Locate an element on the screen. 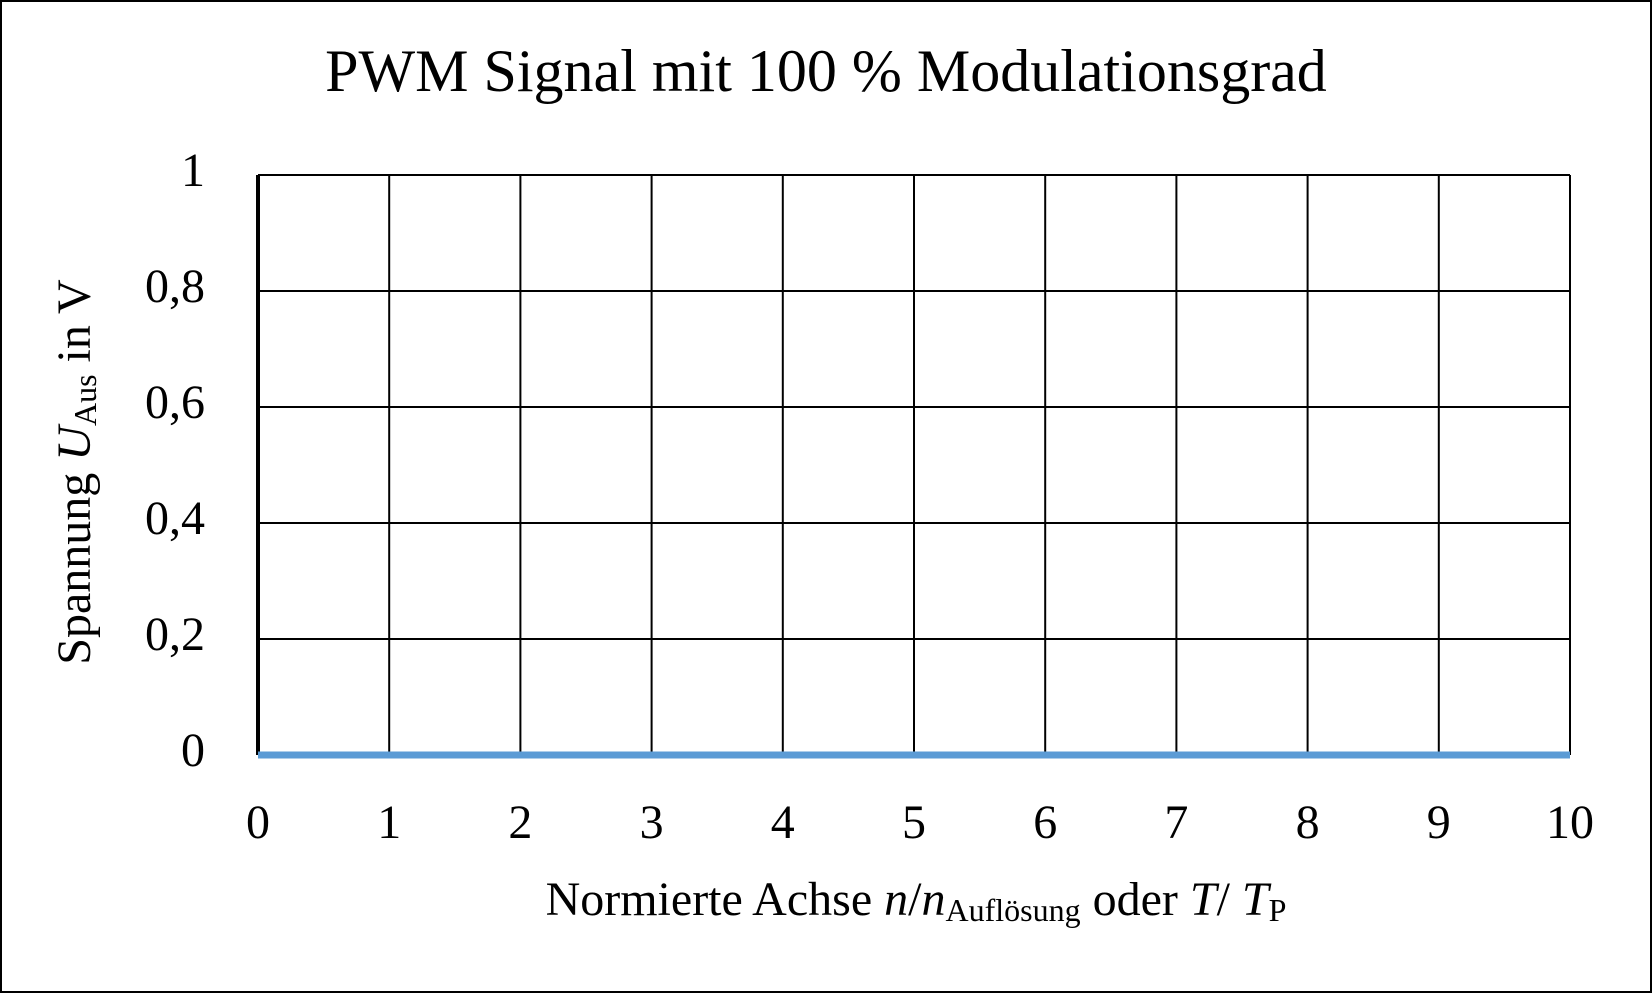 Image resolution: width=1652 pixels, height=993 pixels. x-axis-label: Normierte Achse n/nAuflösung oder T/ TP is located at coordinates (916, 900).